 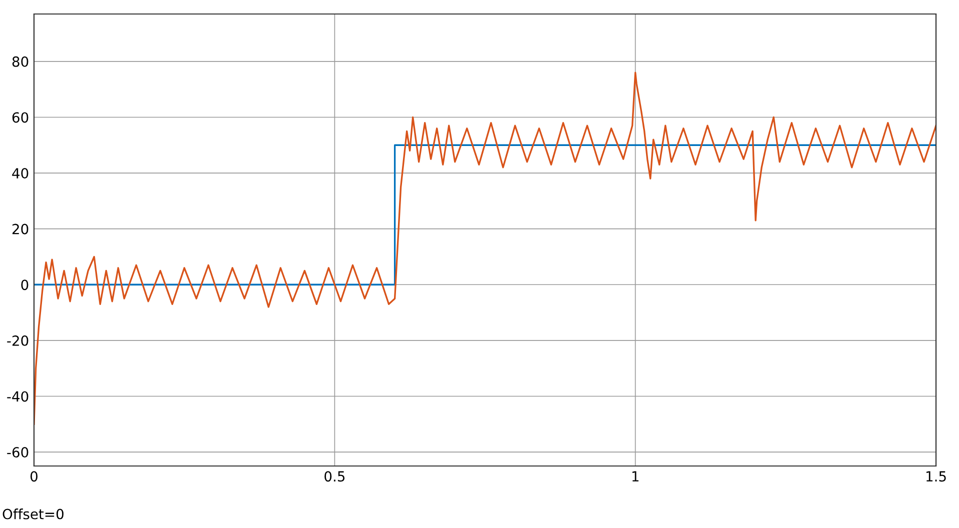 I want to click on text: Offset=0, so click(x=33, y=514).